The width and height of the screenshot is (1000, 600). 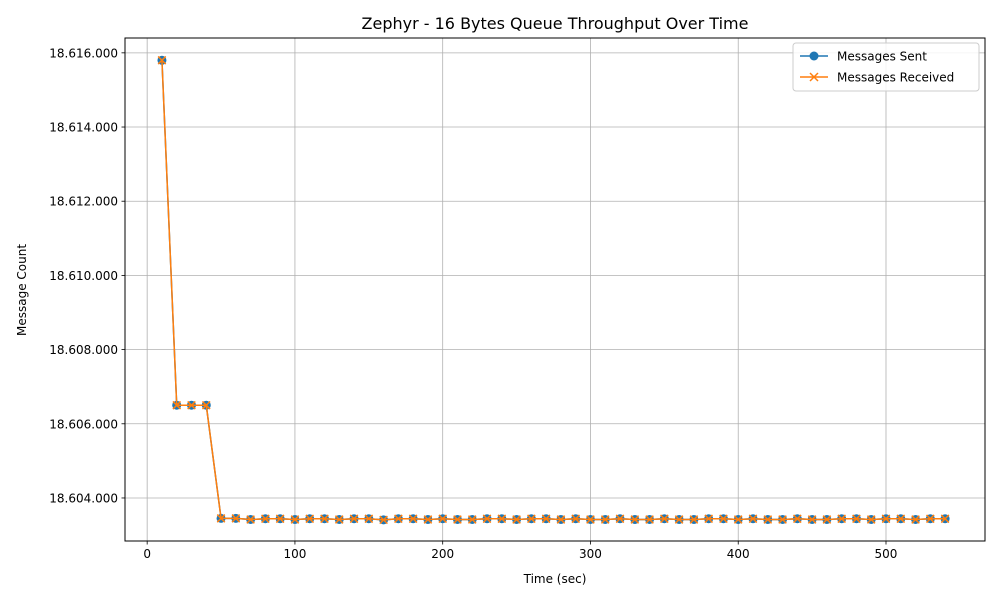 I want to click on legend-box, so click(x=886, y=67).